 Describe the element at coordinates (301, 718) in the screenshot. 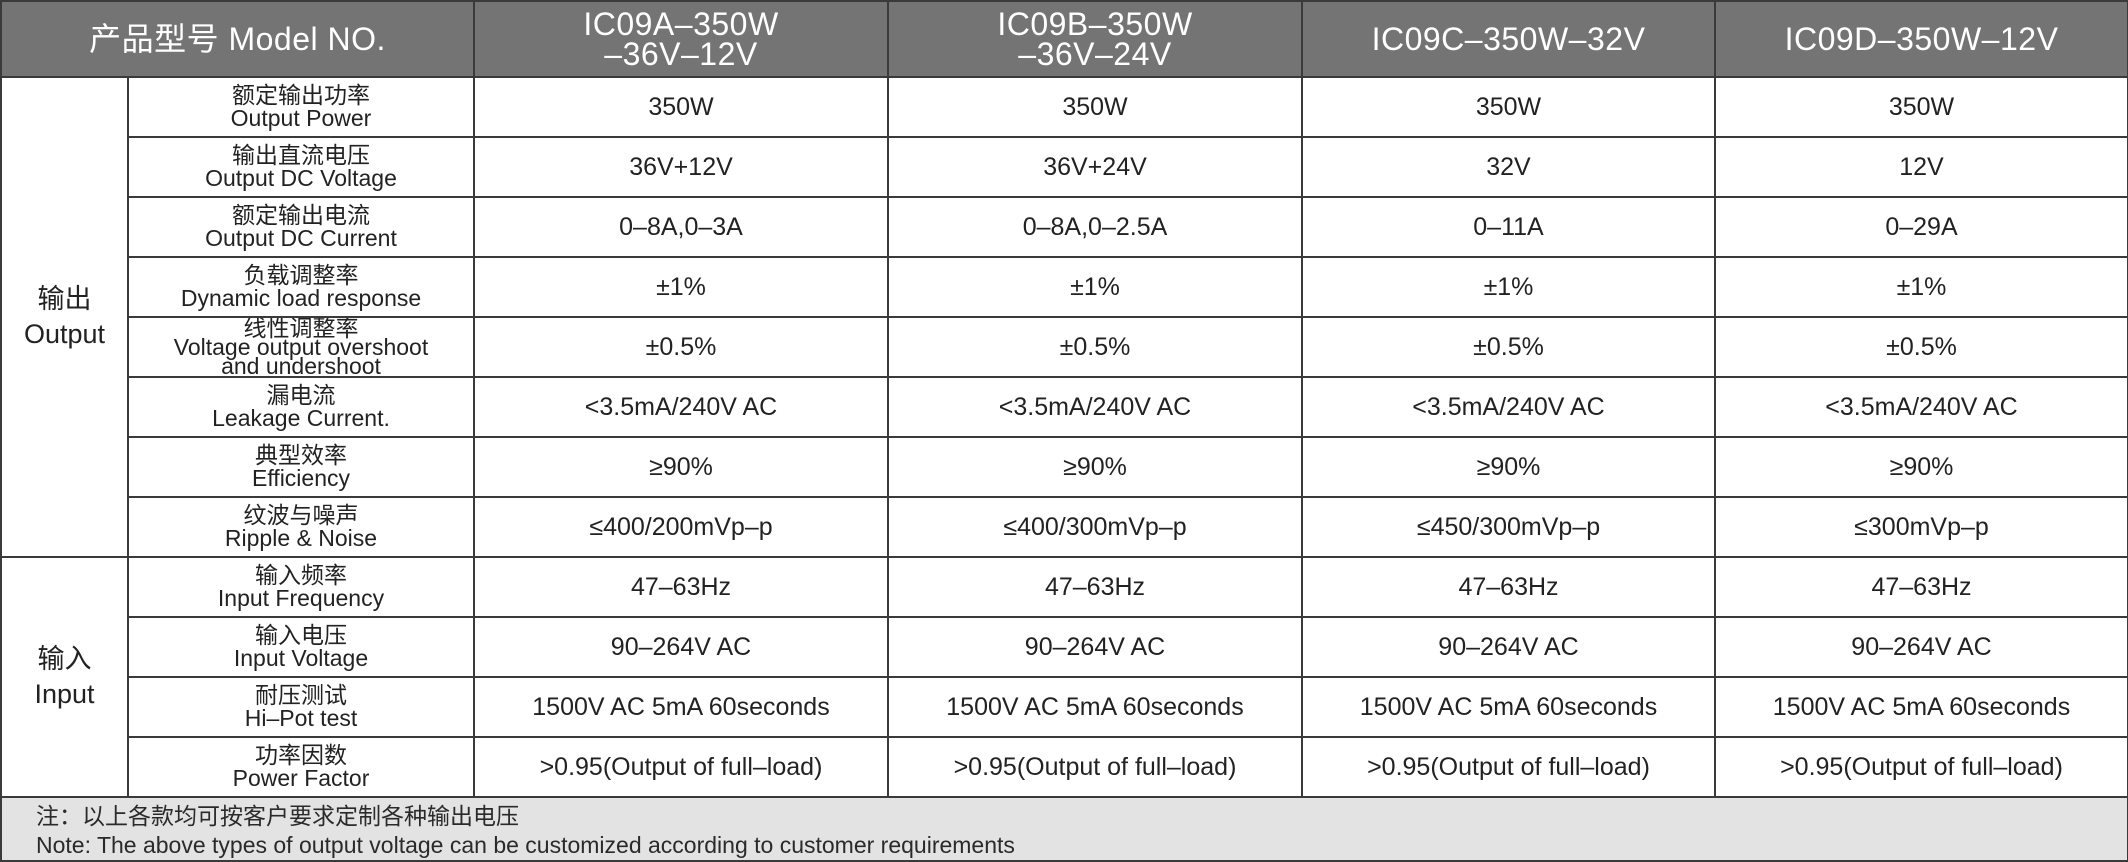

I see `parameter-name-en: Hi–Pot test` at that location.